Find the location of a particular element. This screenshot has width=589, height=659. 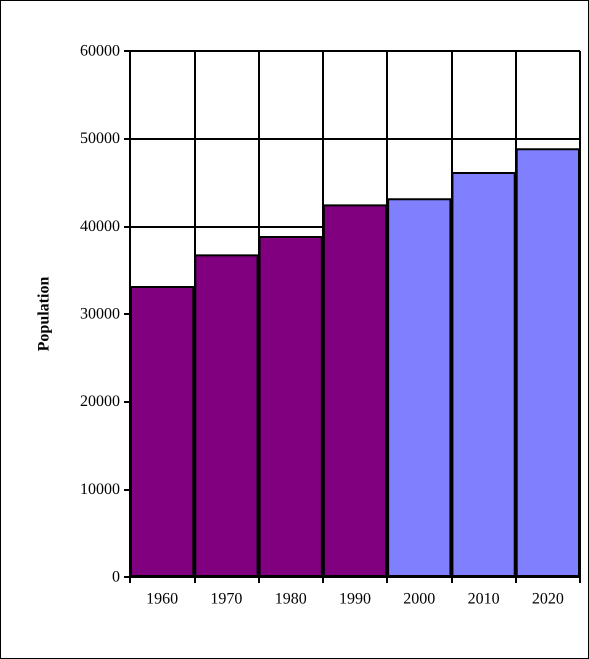

x-tick-label: 1970 is located at coordinates (226, 599).